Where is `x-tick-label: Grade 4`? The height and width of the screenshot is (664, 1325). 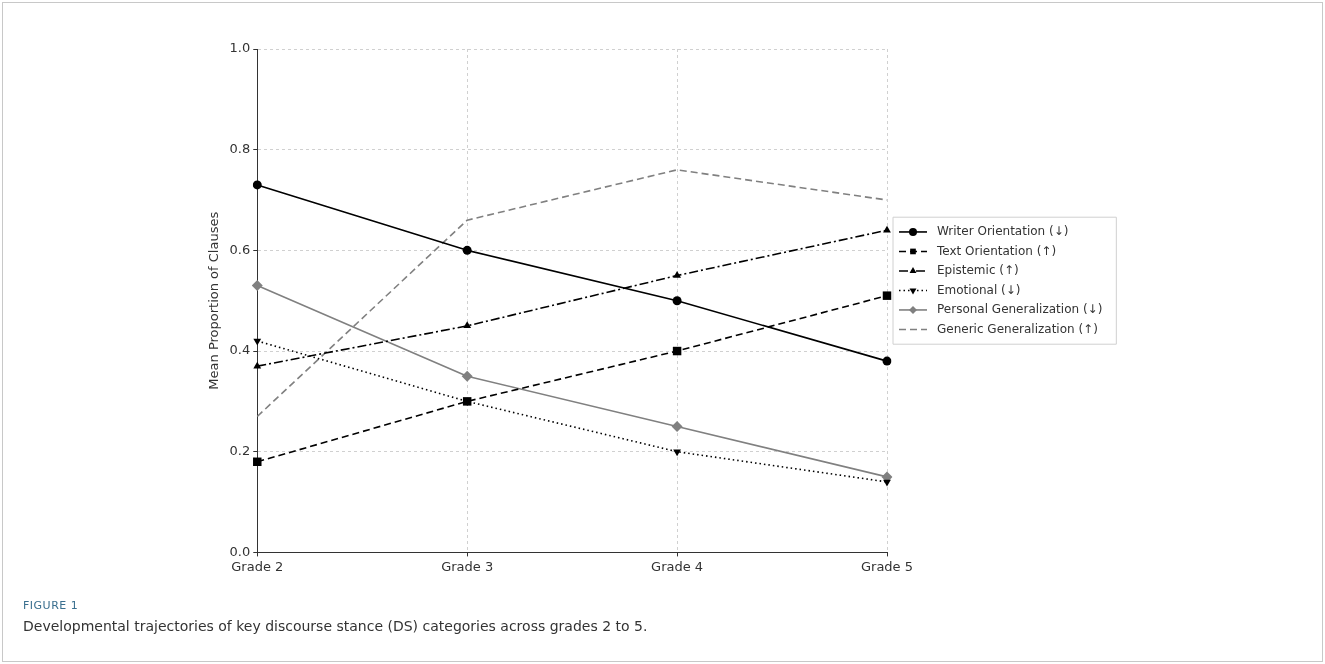 x-tick-label: Grade 4 is located at coordinates (677, 566).